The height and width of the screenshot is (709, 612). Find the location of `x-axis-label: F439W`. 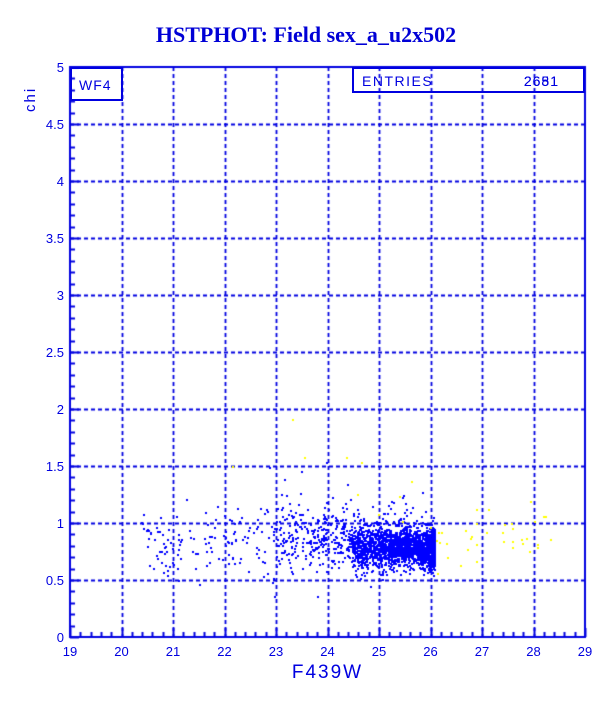

x-axis-label: F439W is located at coordinates (327, 672).